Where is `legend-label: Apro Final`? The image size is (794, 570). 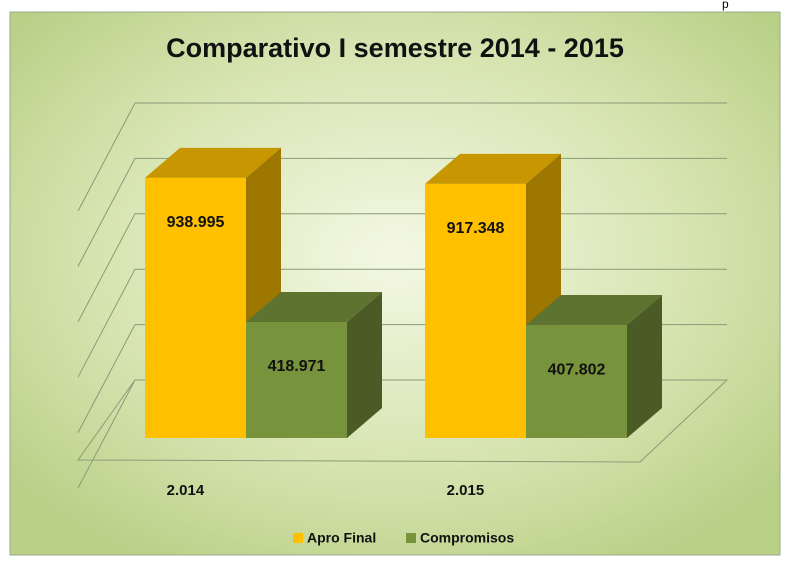
legend-label: Apro Final is located at coordinates (341, 538).